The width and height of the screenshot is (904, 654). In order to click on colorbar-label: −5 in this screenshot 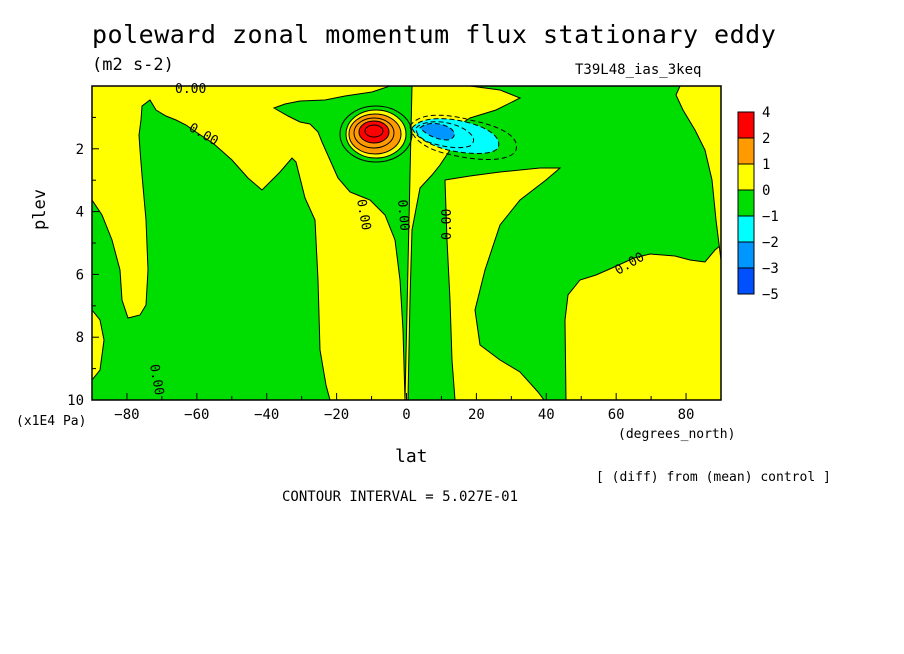, I will do `click(770, 295)`.